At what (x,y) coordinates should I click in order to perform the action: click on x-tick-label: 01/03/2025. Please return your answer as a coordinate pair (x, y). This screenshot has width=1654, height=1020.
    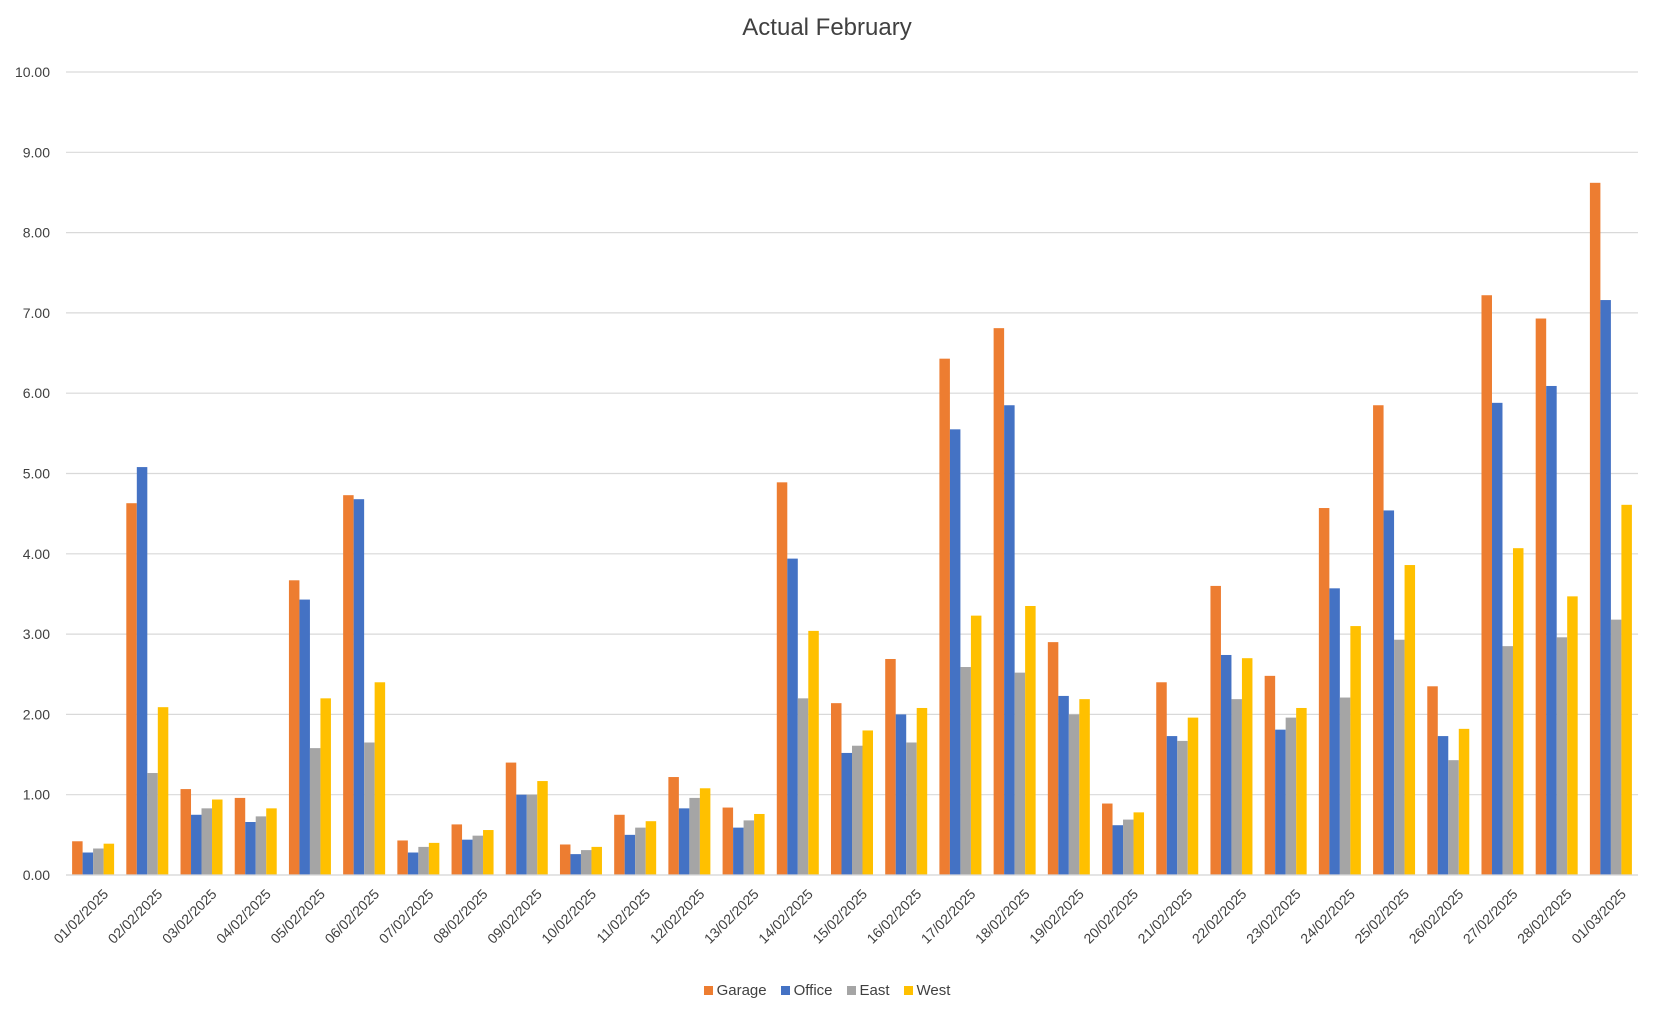
    Looking at the image, I should click on (1598, 916).